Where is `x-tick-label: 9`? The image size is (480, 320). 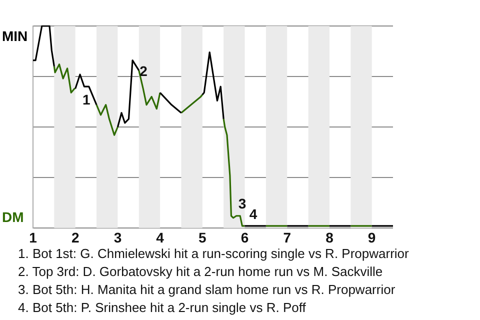
x-tick-label: 9 is located at coordinates (372, 237).